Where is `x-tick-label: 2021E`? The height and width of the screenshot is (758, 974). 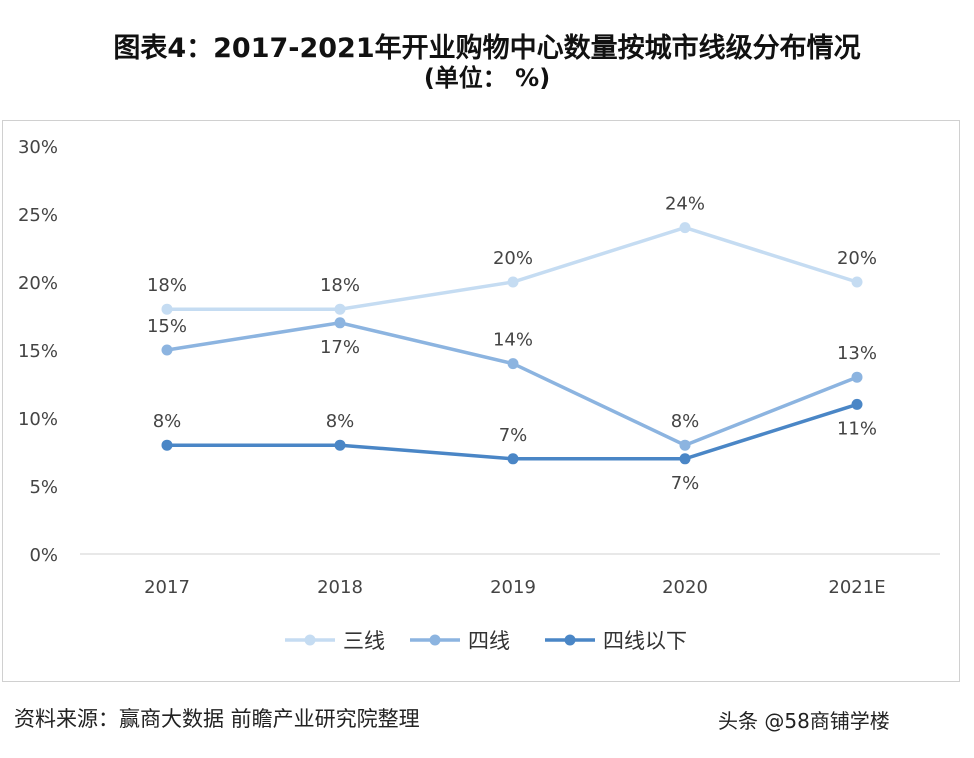 x-tick-label: 2021E is located at coordinates (856, 587).